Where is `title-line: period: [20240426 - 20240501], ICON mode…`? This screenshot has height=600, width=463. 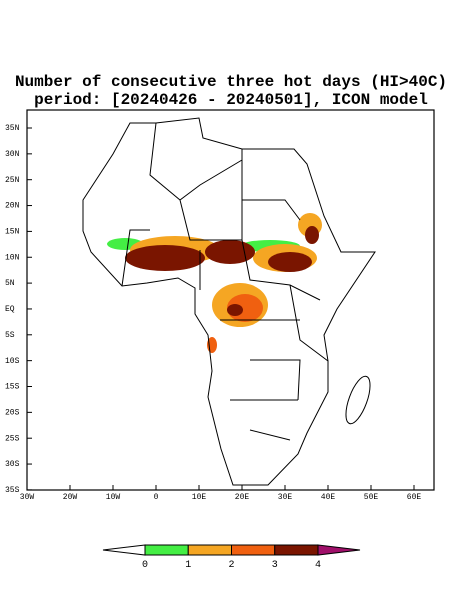 title-line: period: [20240426 - 20240501], ICON mode… is located at coordinates (231, 100).